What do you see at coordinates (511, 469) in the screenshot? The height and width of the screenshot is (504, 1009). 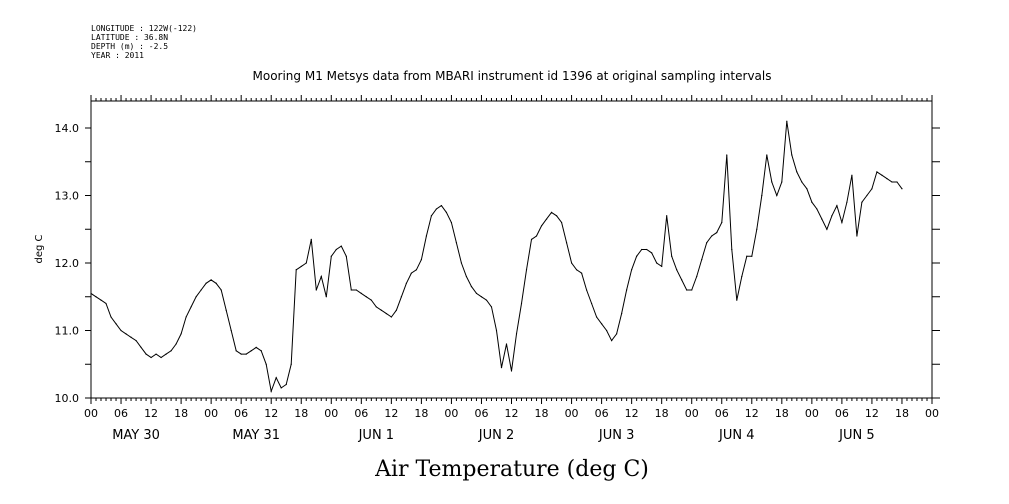 I see `x-axis-label: Air Temperature (deg C)` at bounding box center [511, 469].